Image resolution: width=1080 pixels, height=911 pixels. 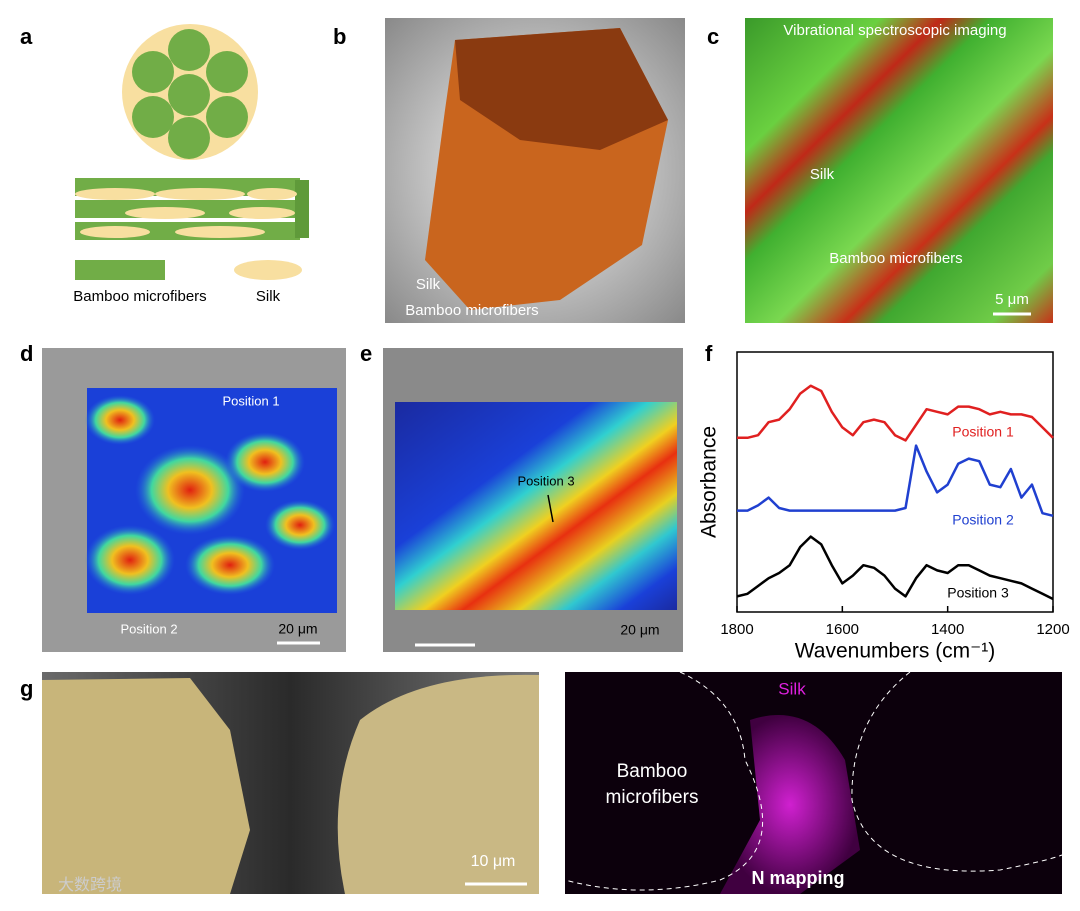 I want to click on panel-letter: c, so click(x=713, y=36).